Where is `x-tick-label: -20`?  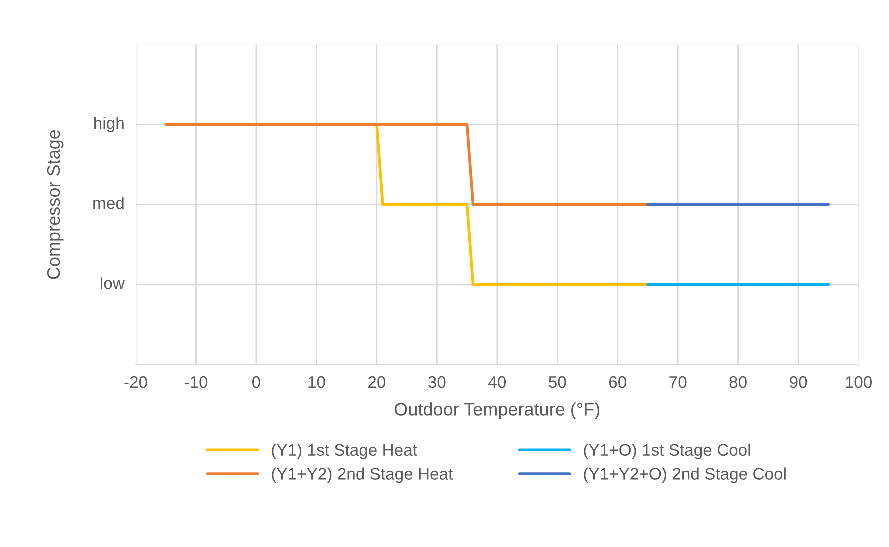
x-tick-label: -20 is located at coordinates (136, 382).